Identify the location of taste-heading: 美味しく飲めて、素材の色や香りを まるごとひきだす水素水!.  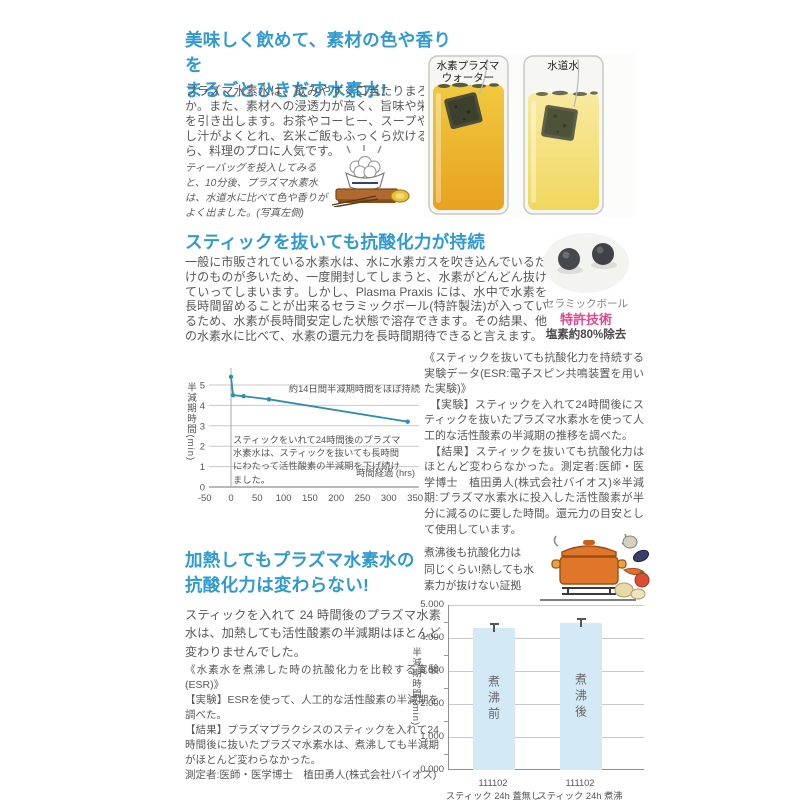
(318, 65).